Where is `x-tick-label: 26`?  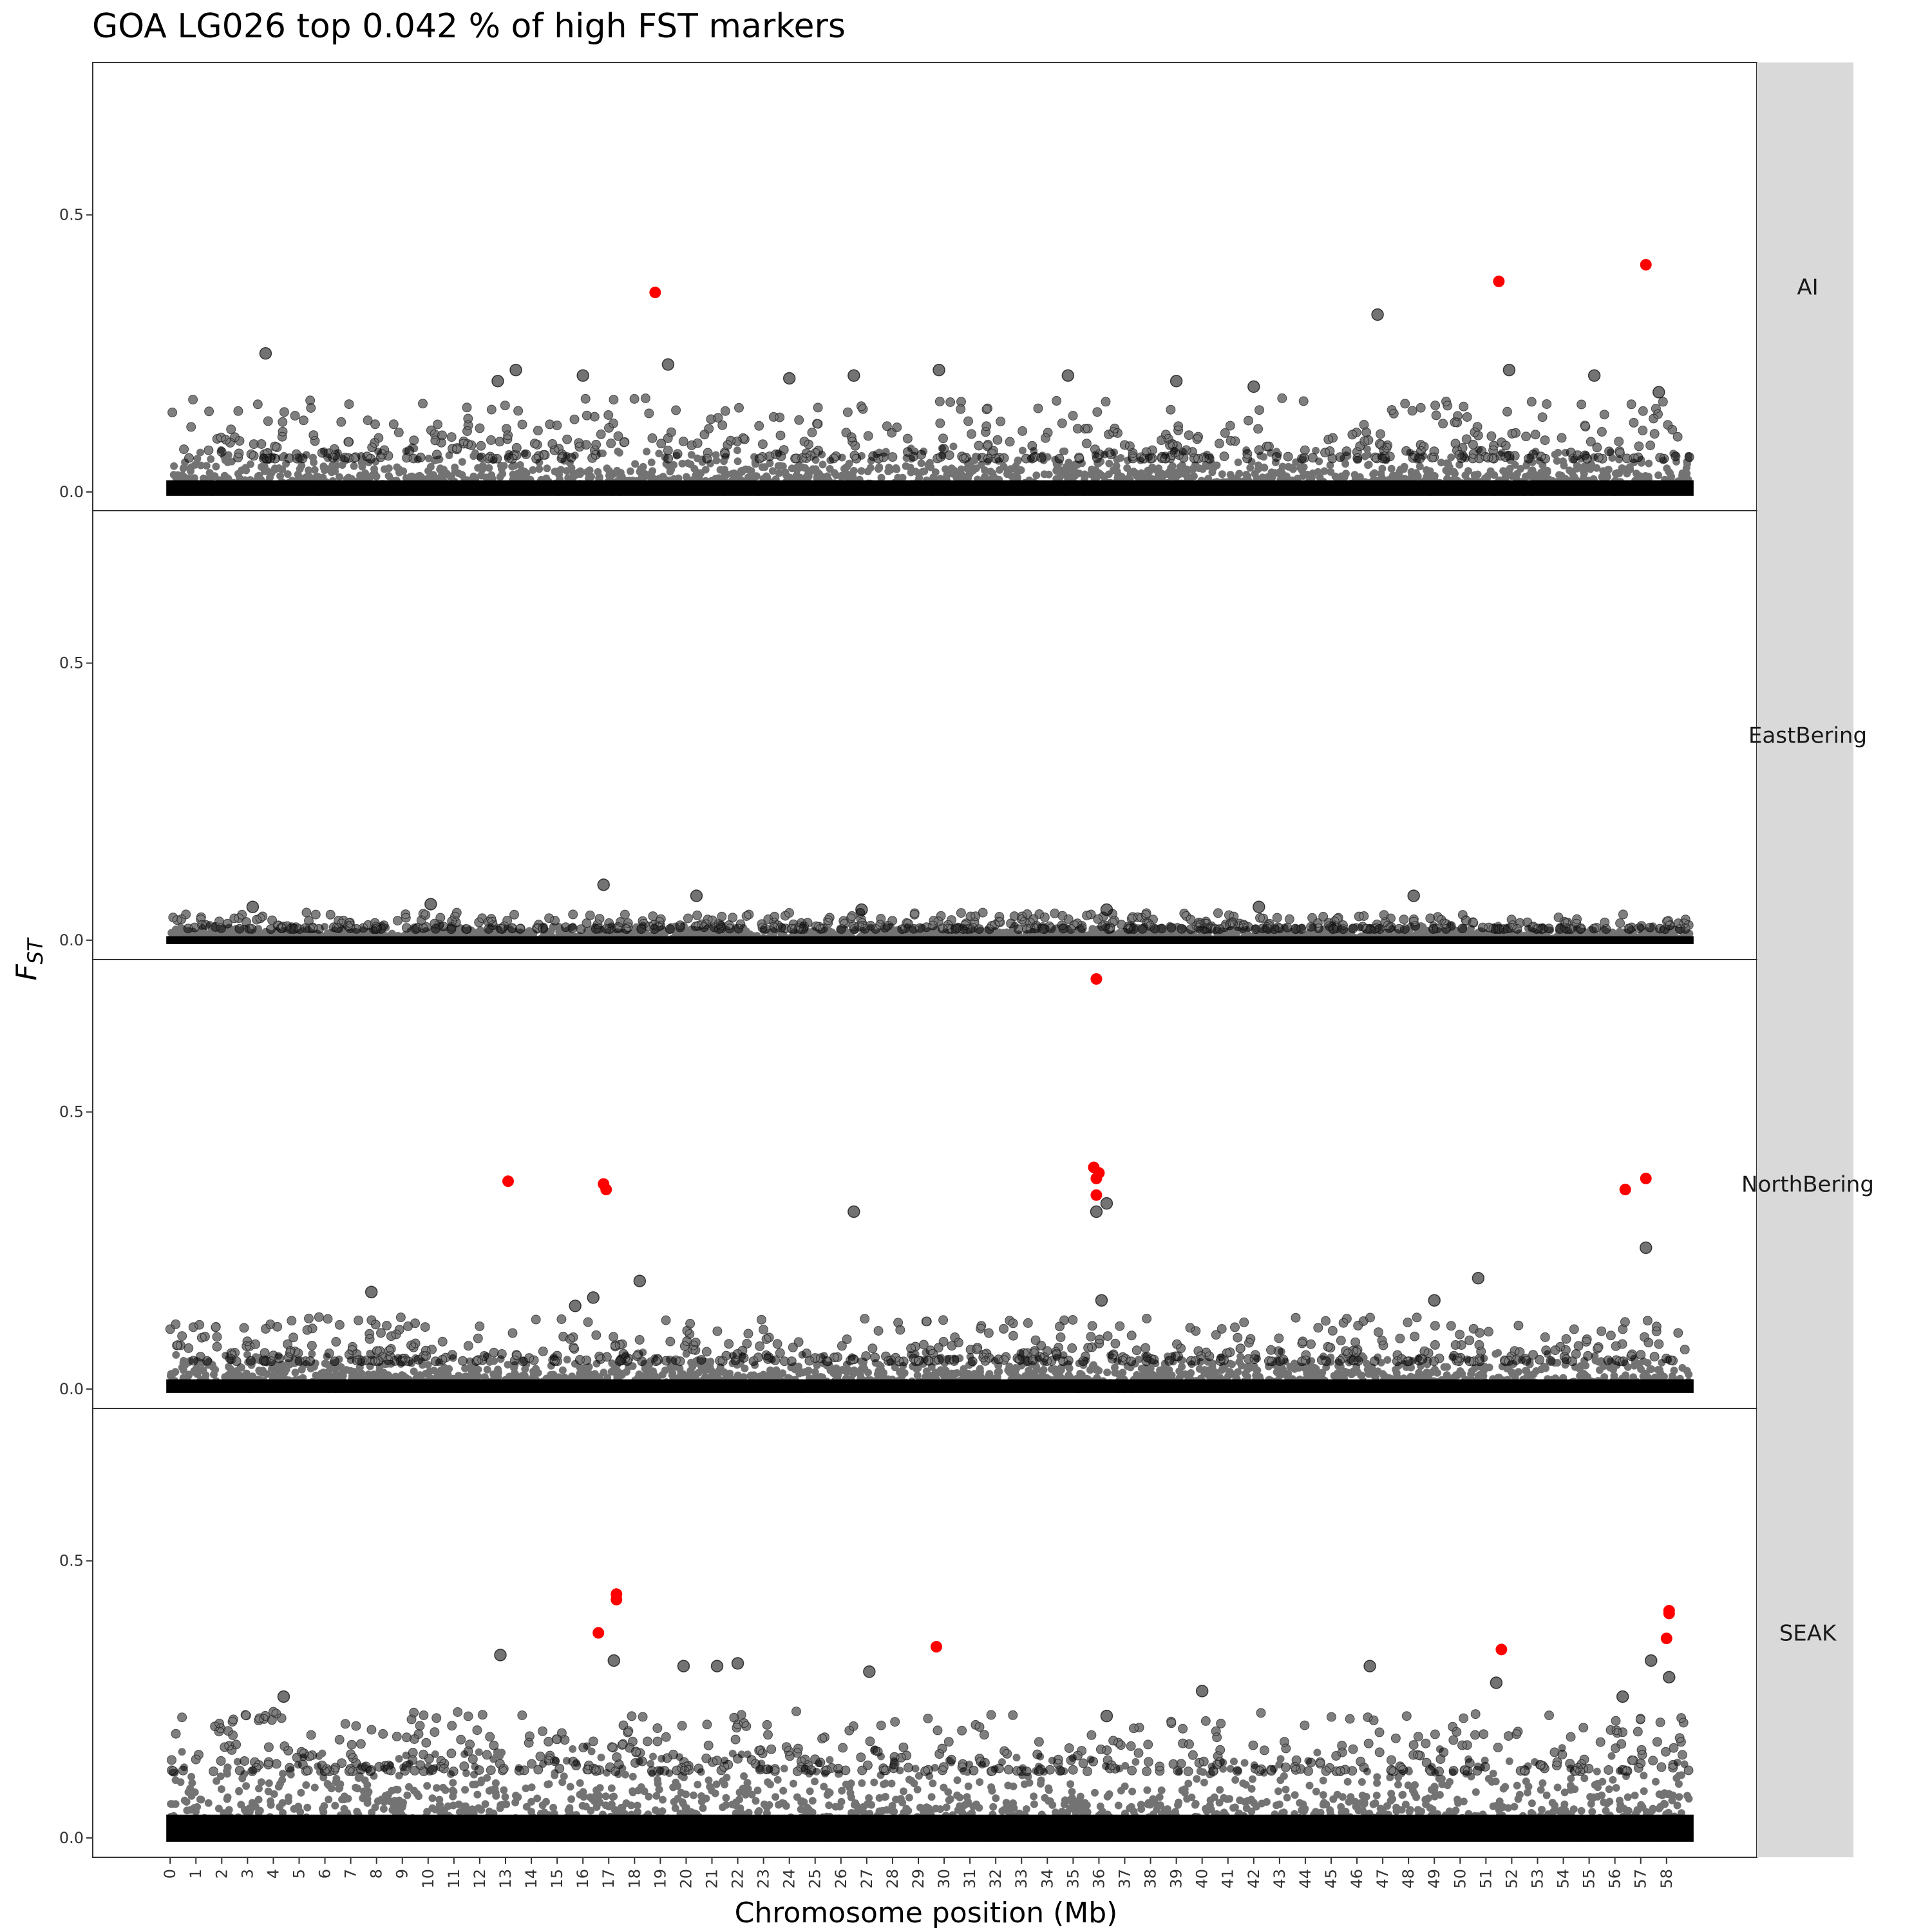 x-tick-label: 26 is located at coordinates (841, 1879).